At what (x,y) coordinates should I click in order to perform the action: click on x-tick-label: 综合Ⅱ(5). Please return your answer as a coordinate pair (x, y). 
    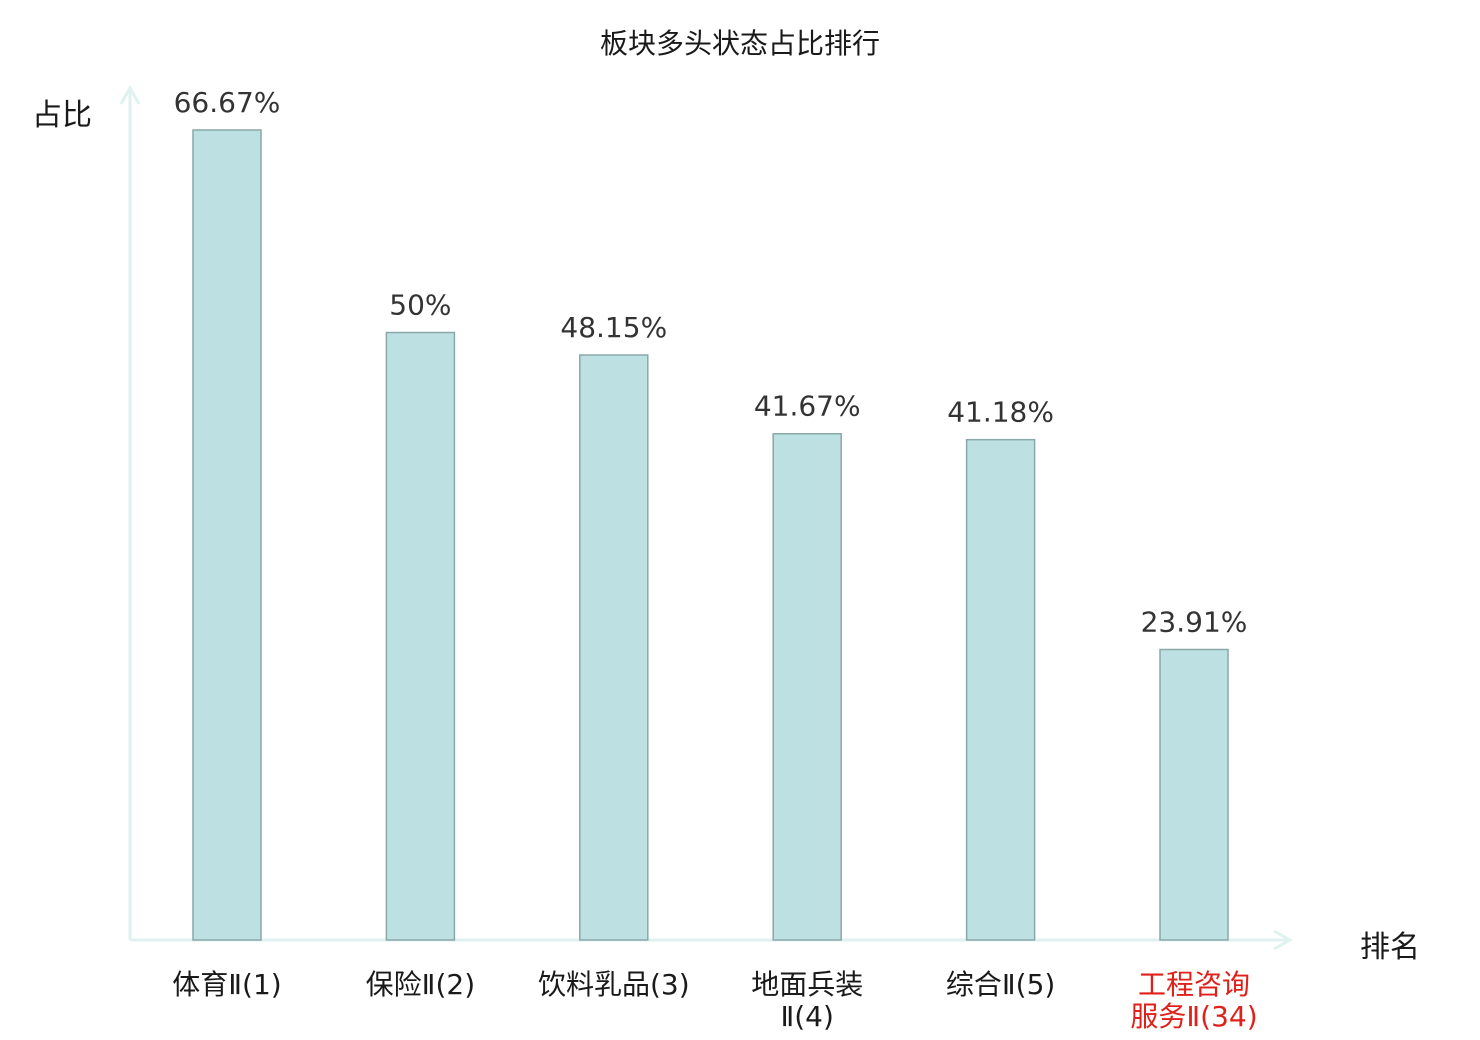
    Looking at the image, I should click on (1000, 984).